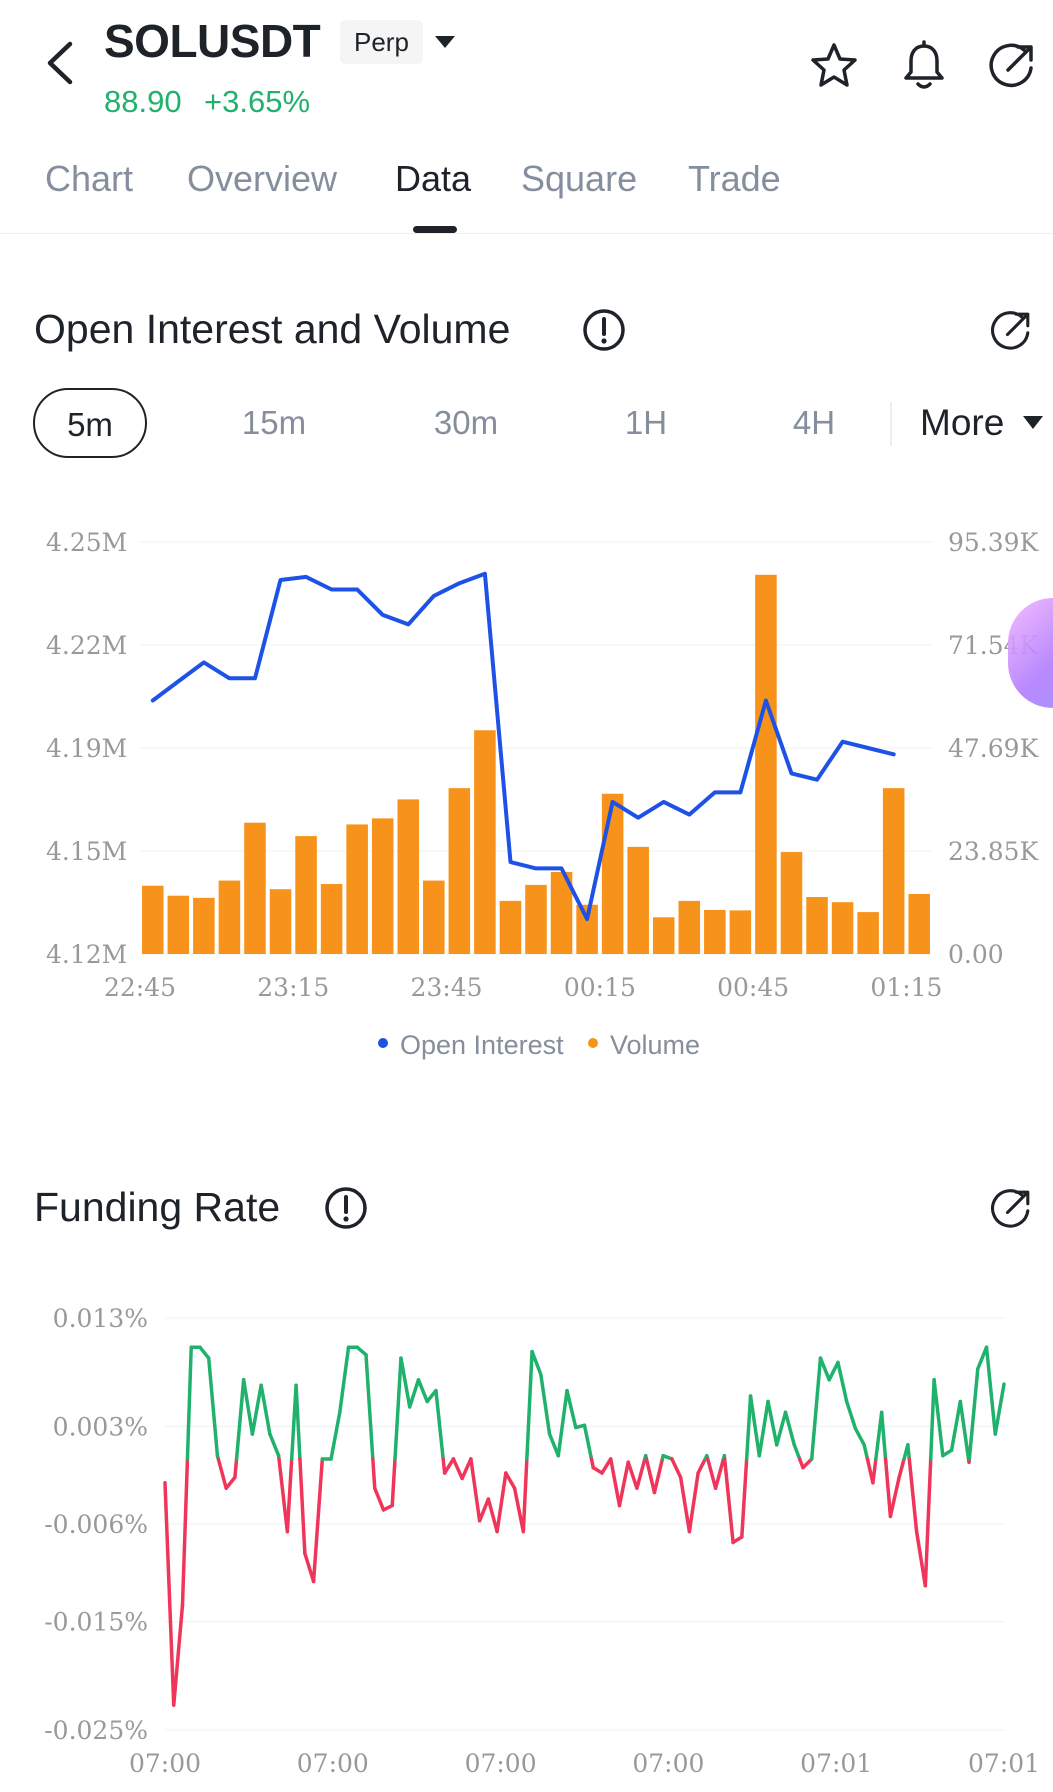 The width and height of the screenshot is (1053, 1792). I want to click on legend-volume: Volume, so click(644, 1045).